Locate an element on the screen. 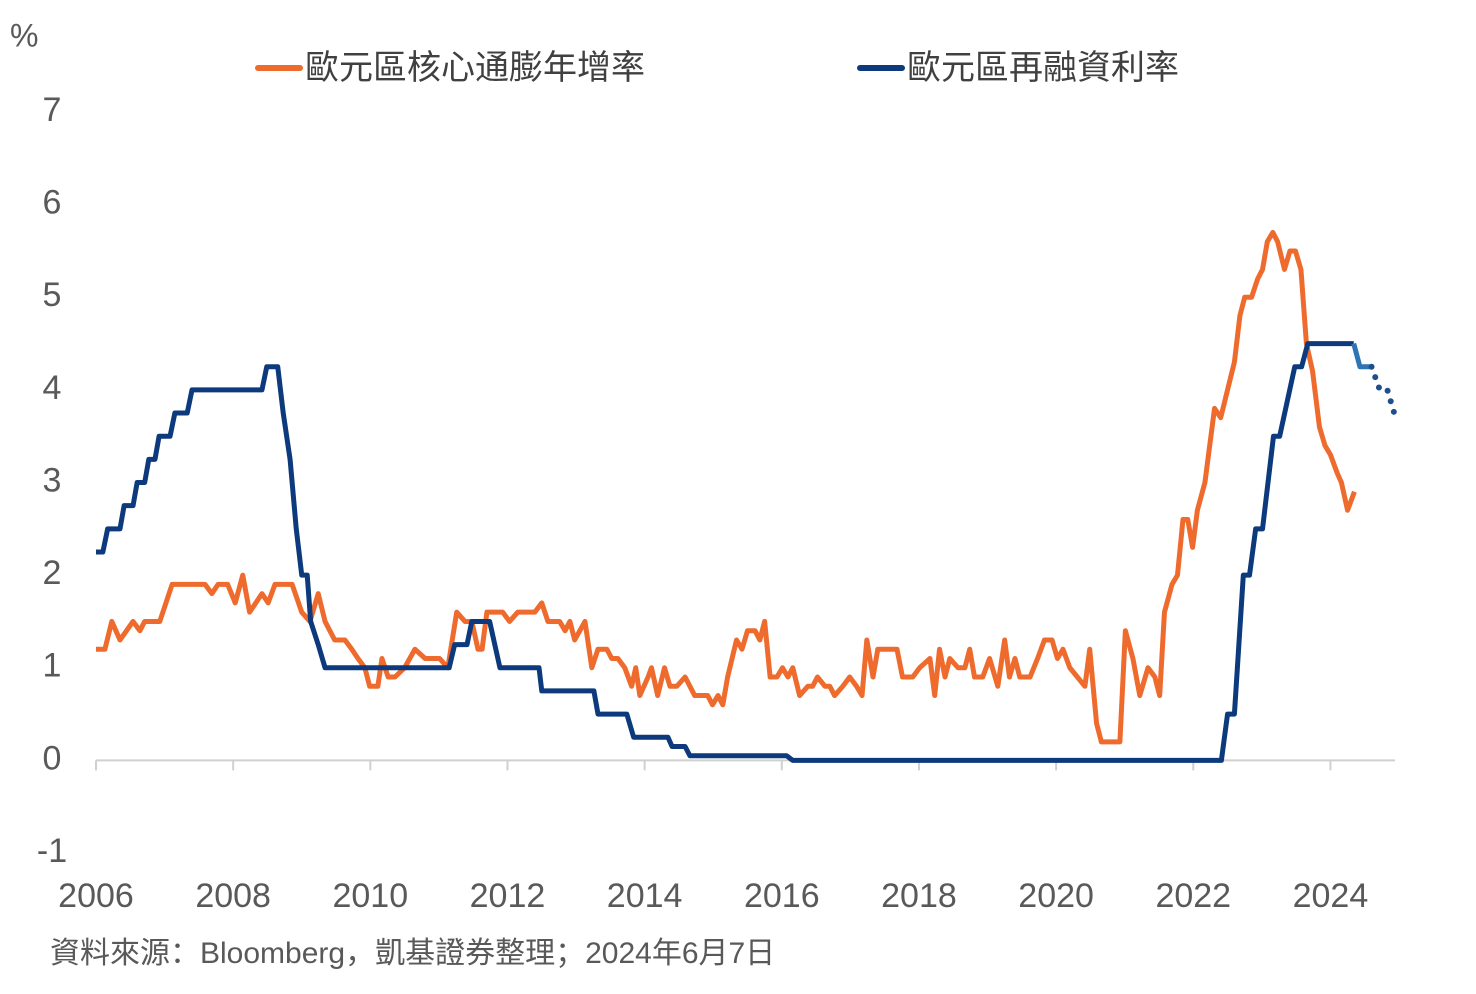  x-tick-label: 2006 is located at coordinates (96, 896).